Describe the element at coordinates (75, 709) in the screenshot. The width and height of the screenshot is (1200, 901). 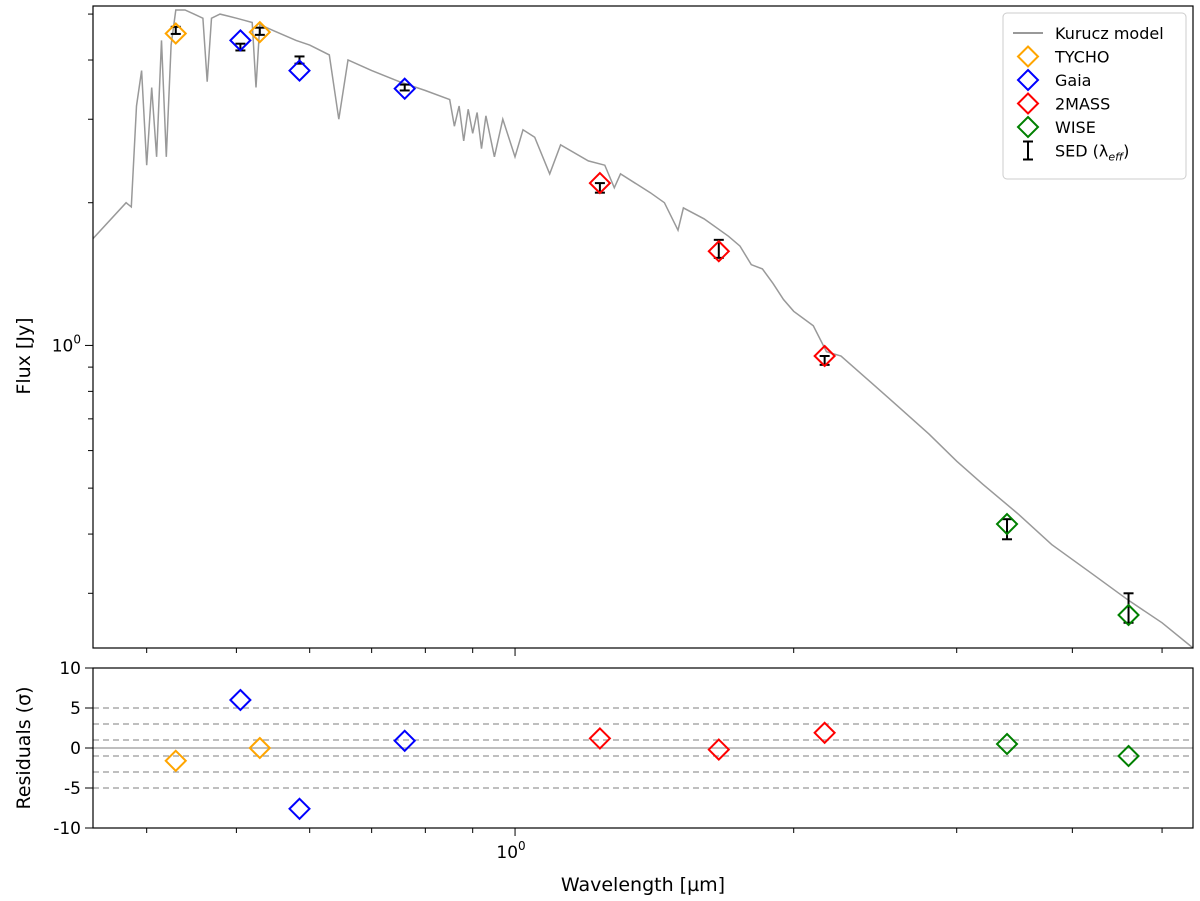
I see `residual-y-tick-label: 5` at that location.